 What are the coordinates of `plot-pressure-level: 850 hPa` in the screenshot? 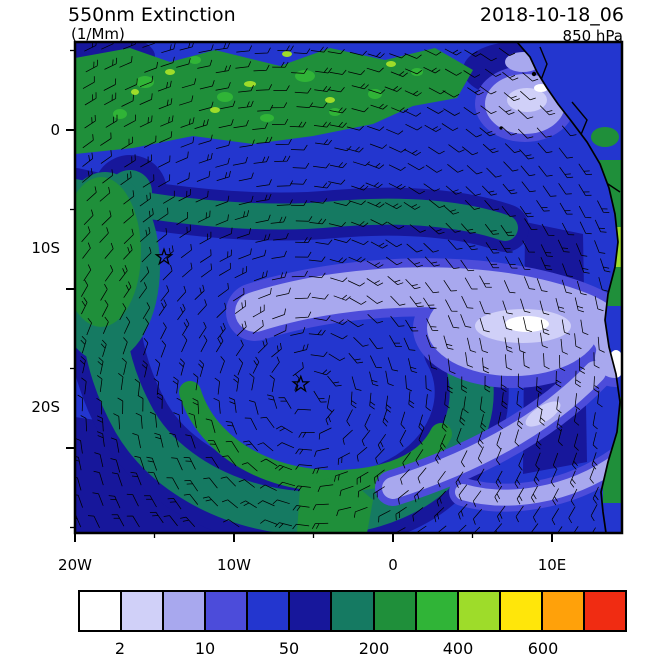 It's located at (592, 36).